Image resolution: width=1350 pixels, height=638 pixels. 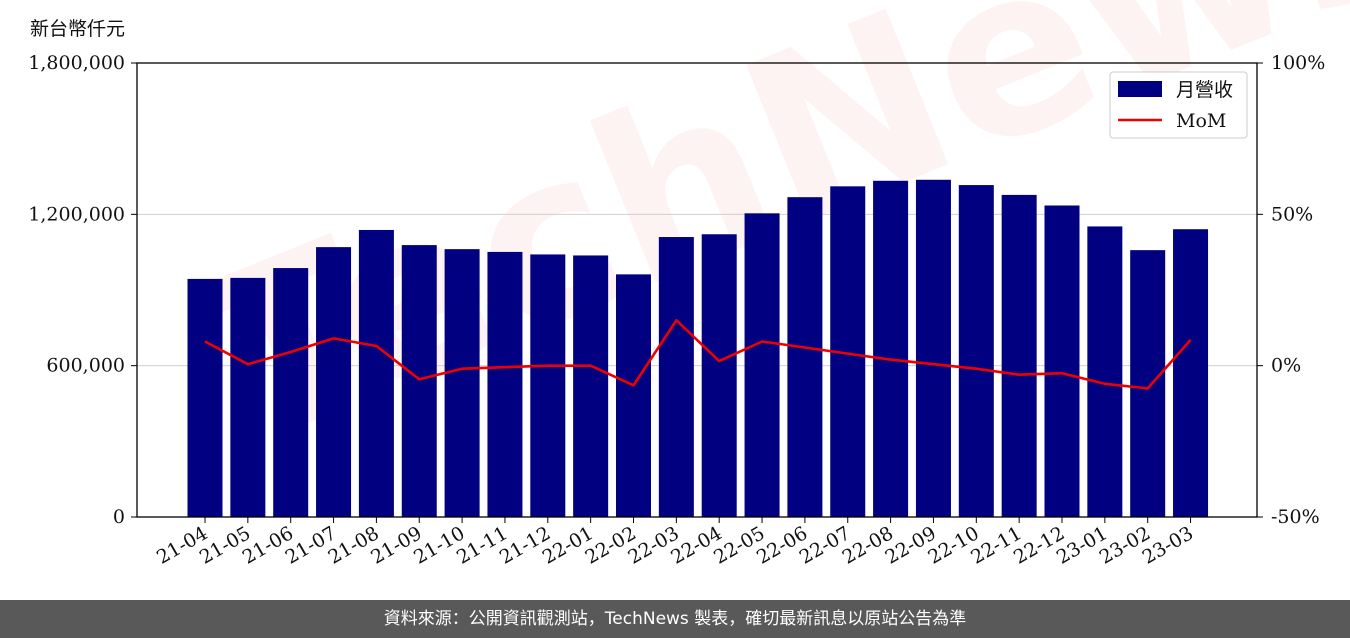 What do you see at coordinates (76, 214) in the screenshot?
I see `left-axis-tick-label: 1,200,000` at bounding box center [76, 214].